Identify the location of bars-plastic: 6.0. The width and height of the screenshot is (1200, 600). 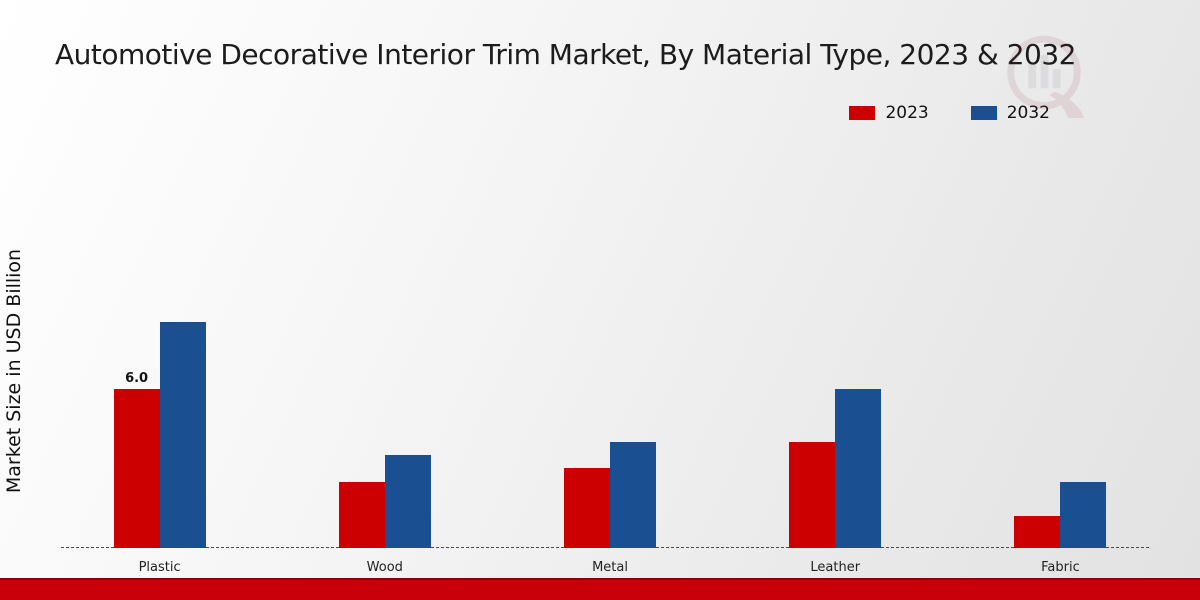
(159, 435).